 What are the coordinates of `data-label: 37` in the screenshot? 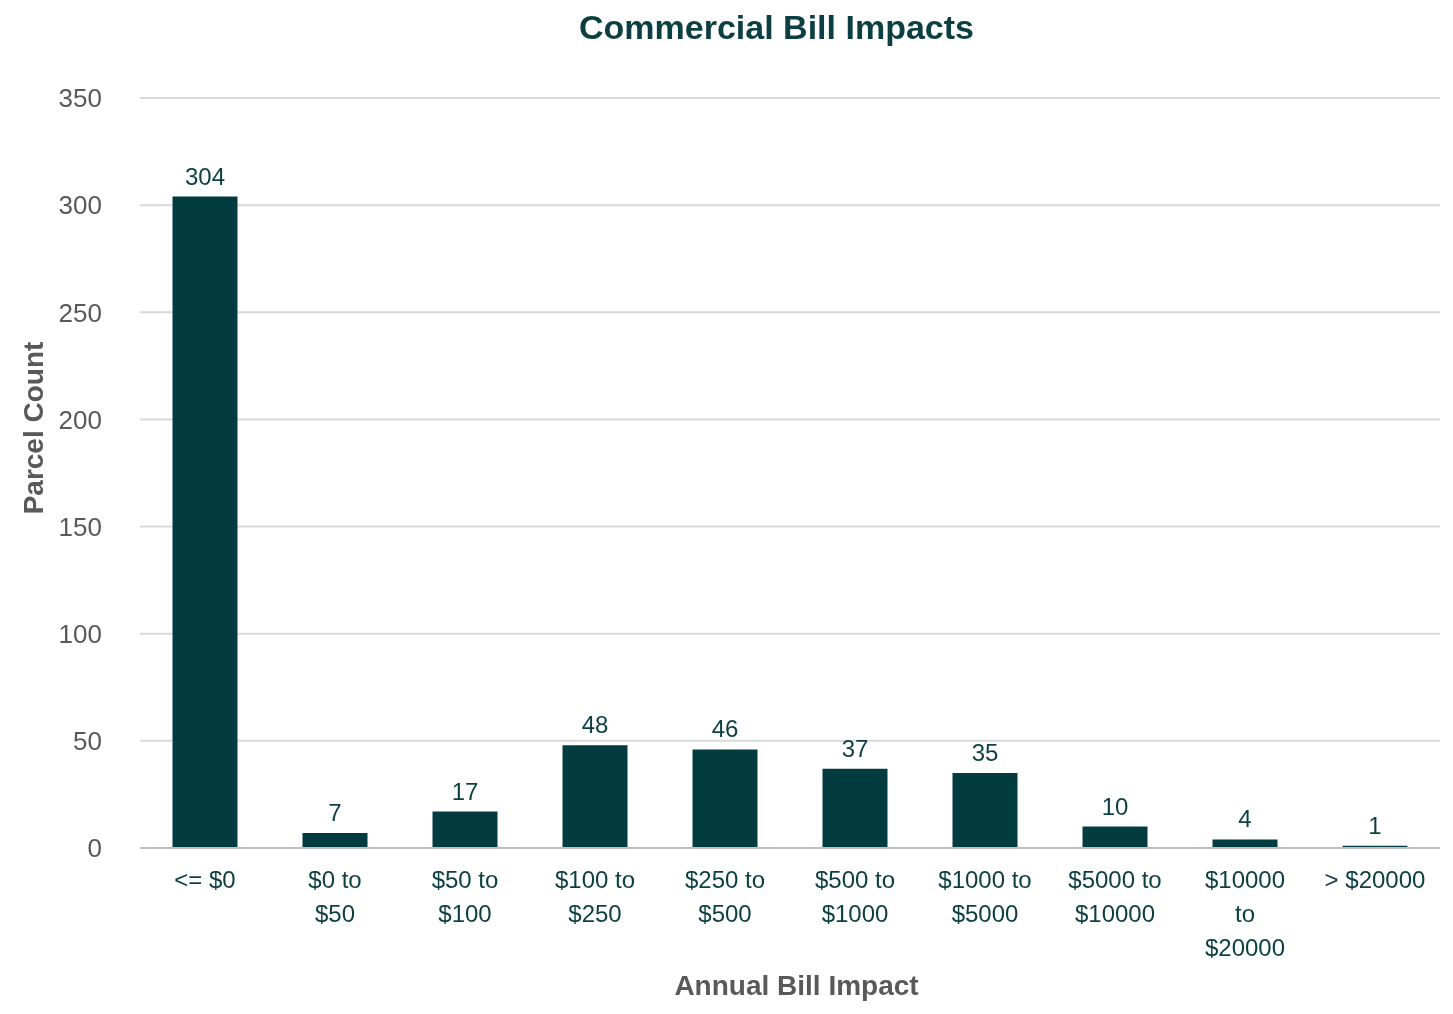 It's located at (855, 748).